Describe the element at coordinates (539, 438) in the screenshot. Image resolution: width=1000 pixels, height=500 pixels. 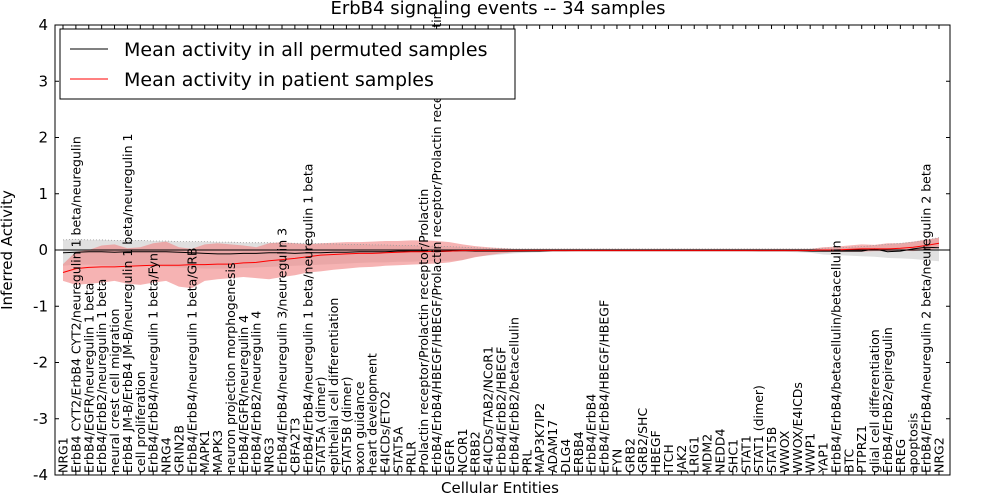
I see `entity-label: MAP3K7IP2` at that location.